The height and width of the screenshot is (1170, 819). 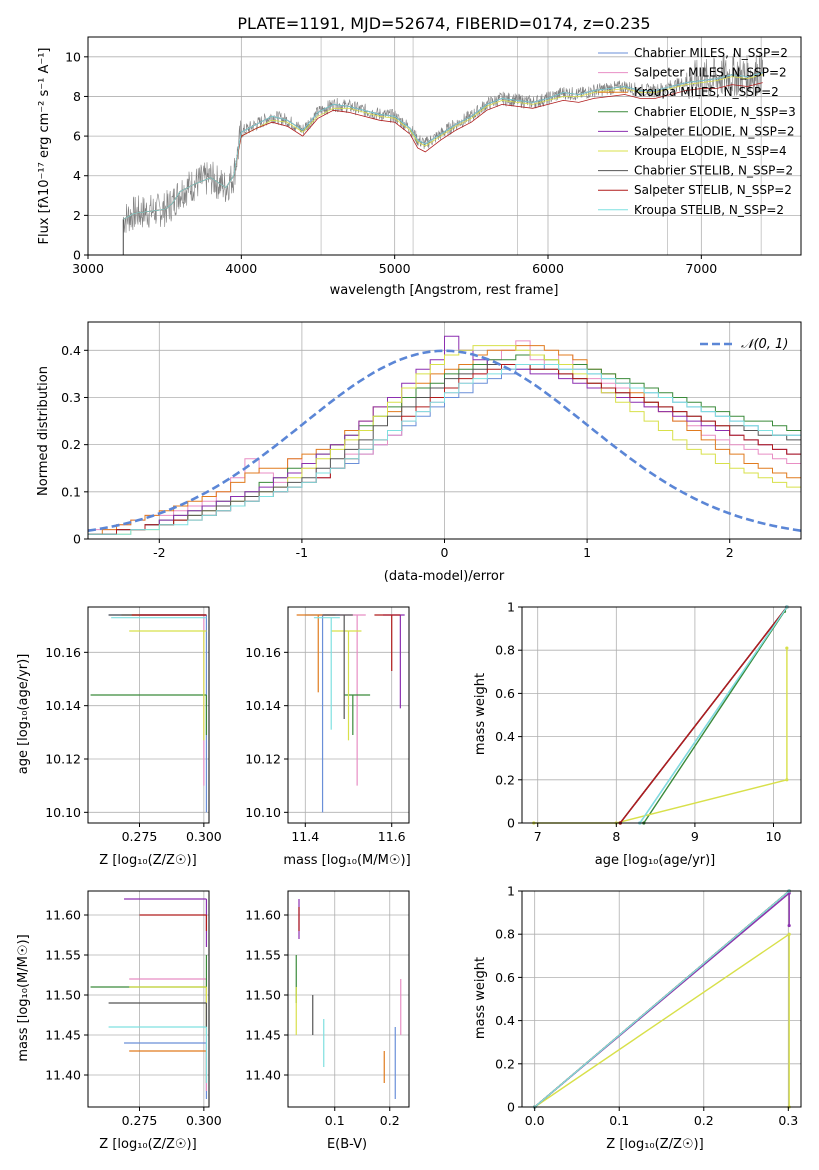 What do you see at coordinates (44, 146) in the screenshot?
I see `spectrum-ylabel: Flux [fλ10⁻¹⁷ erg cm⁻² s⁻¹ A⁻¹]` at bounding box center [44, 146].